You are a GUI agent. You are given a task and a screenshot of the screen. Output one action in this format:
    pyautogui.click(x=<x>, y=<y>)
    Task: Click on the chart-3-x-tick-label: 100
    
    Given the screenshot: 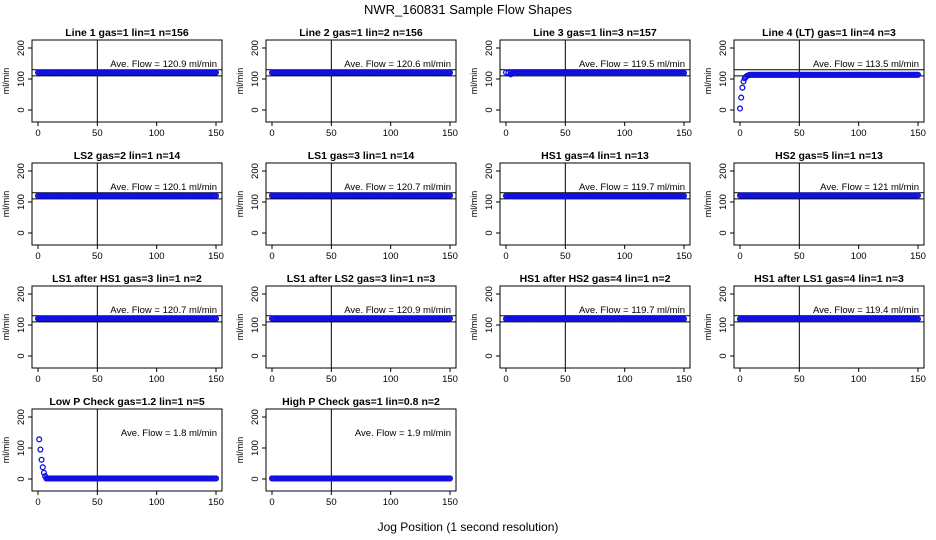 What is the action you would take?
    pyautogui.click(x=625, y=133)
    